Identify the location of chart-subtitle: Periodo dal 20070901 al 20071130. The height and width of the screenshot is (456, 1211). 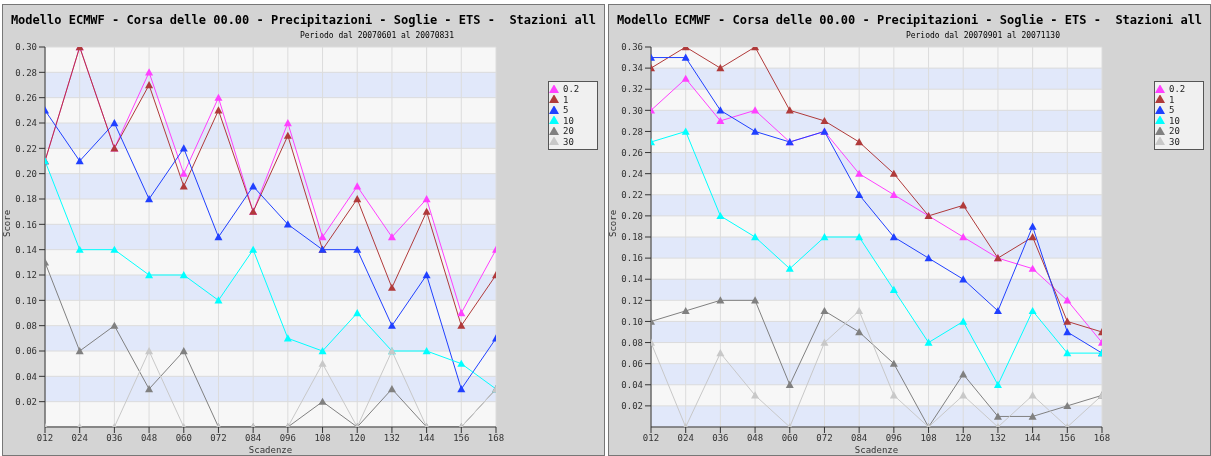
(982, 35).